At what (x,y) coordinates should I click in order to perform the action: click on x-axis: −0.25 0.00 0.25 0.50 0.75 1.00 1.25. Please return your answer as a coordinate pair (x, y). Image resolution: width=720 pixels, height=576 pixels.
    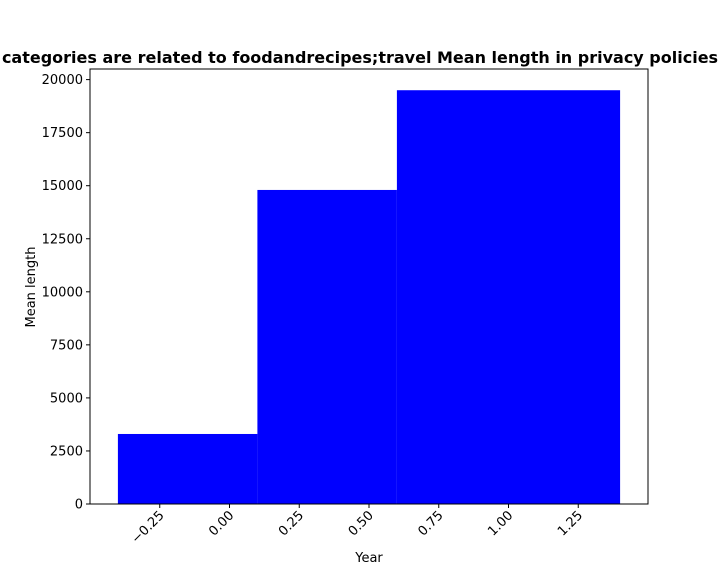
    Looking at the image, I should click on (357, 525).